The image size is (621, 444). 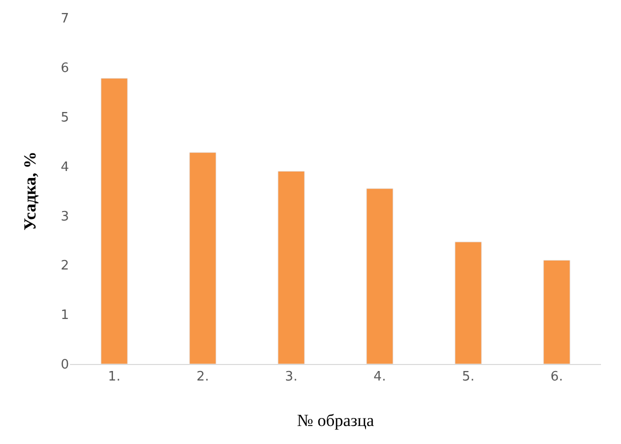 What do you see at coordinates (64, 316) in the screenshot?
I see `y-tick-label: 1` at bounding box center [64, 316].